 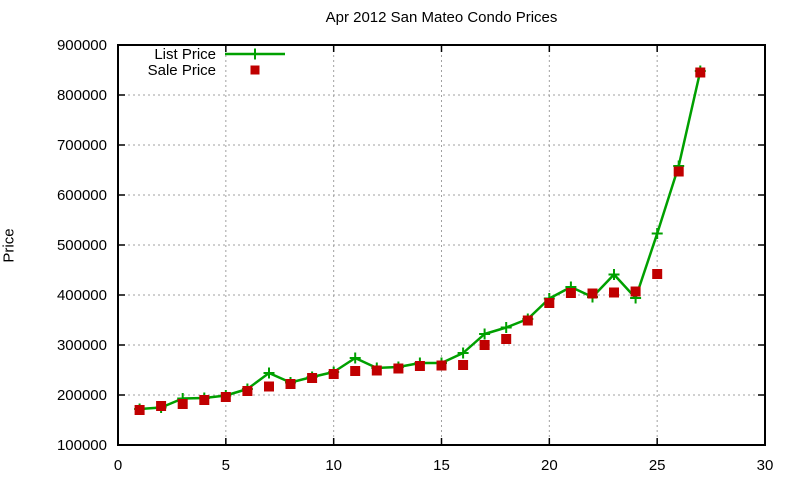 What do you see at coordinates (82, 145) in the screenshot?
I see `y-tick-label: 700000` at bounding box center [82, 145].